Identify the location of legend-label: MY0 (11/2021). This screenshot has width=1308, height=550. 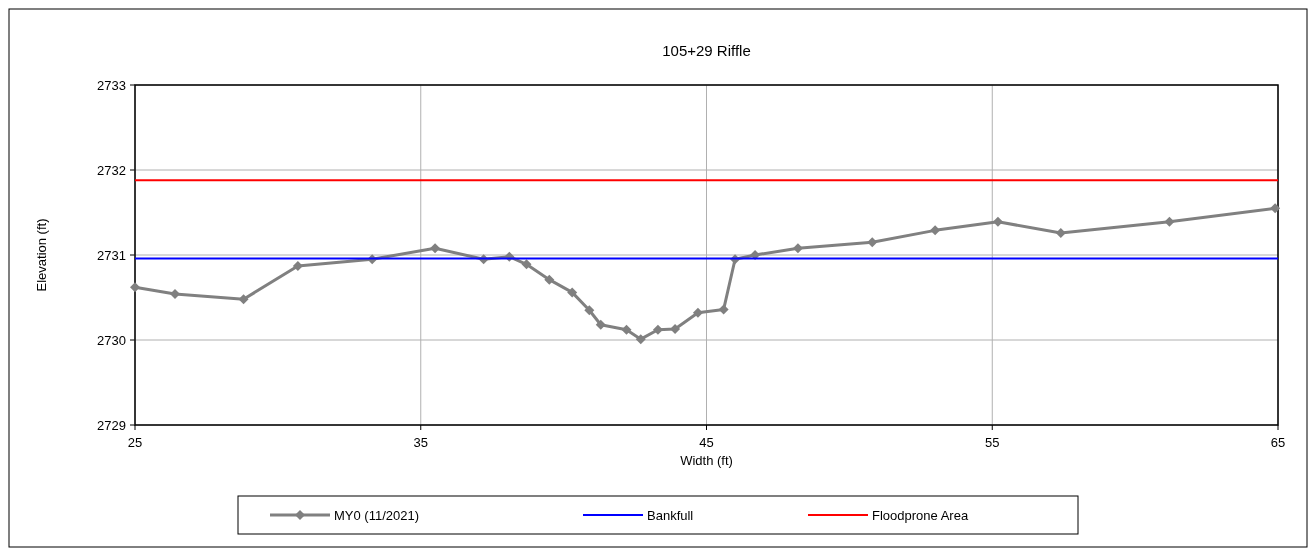
(377, 515).